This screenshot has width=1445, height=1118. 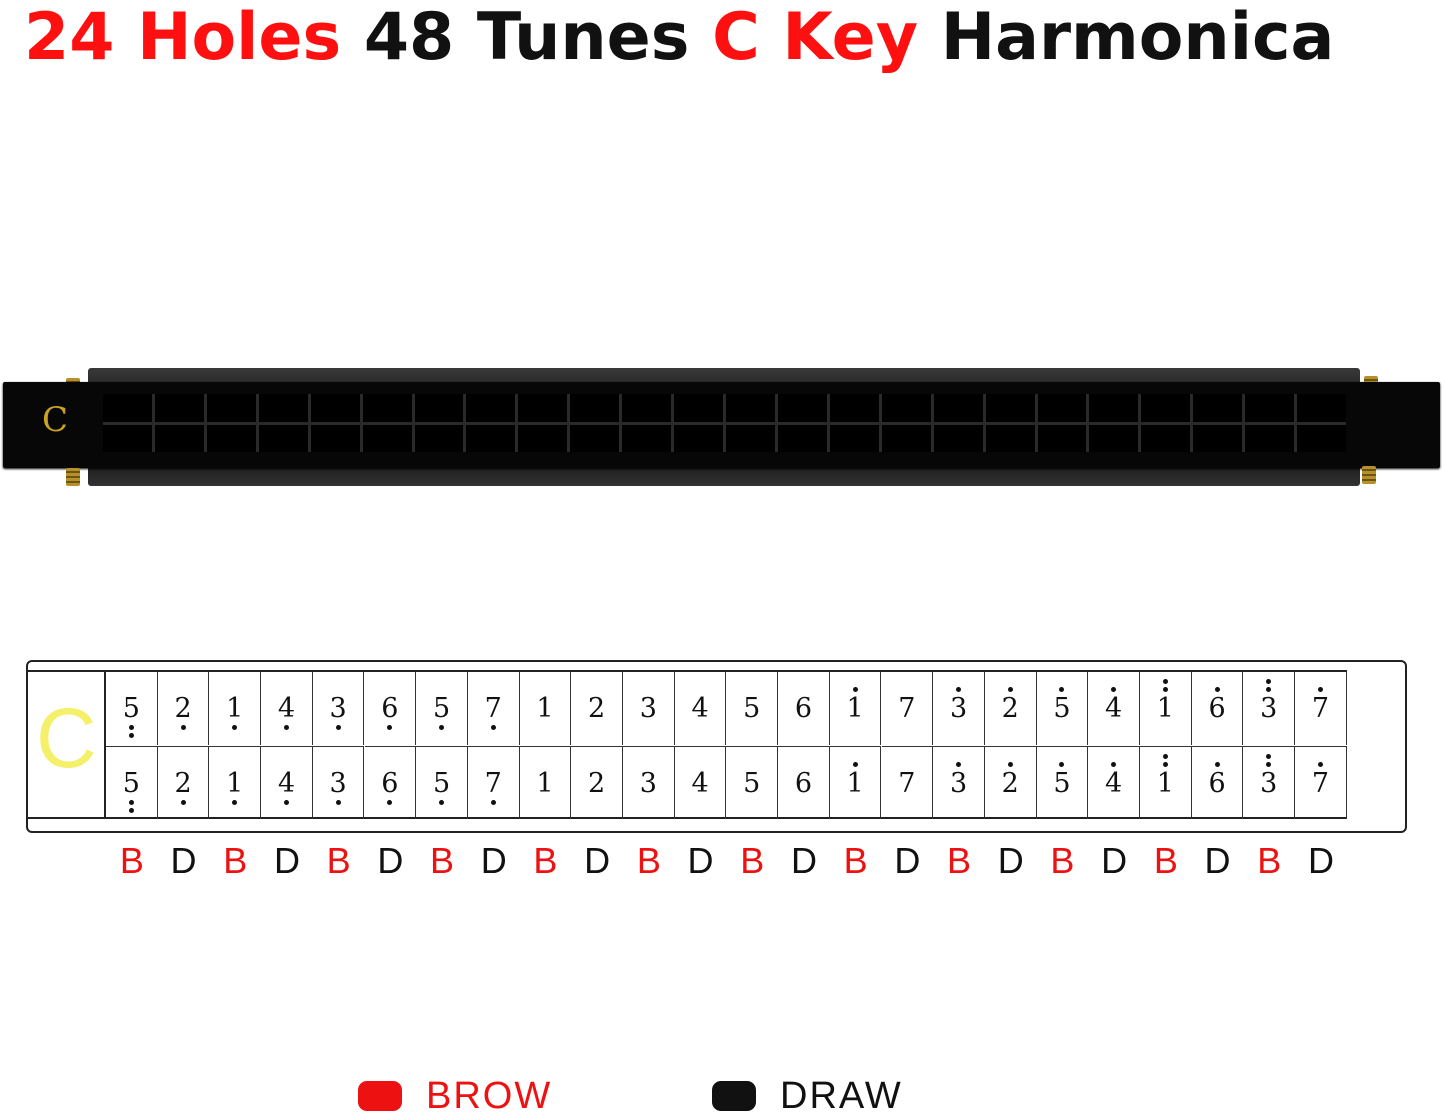 What do you see at coordinates (194, 37) in the screenshot?
I see `title-segment: 24 Holes` at bounding box center [194, 37].